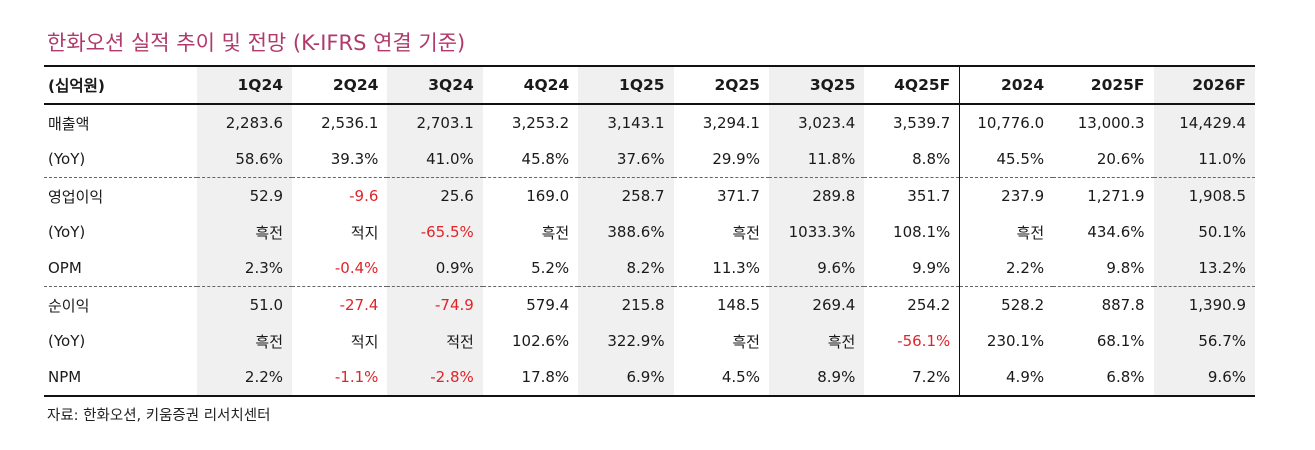 This screenshot has height=450, width=1315. Describe the element at coordinates (1006, 268) in the screenshot. I see `table-cell: 2.2%` at that location.